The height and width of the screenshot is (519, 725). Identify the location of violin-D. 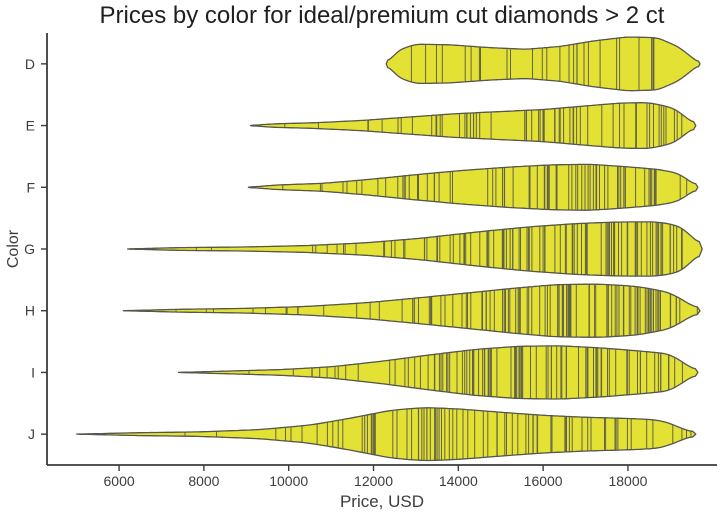
(543, 64).